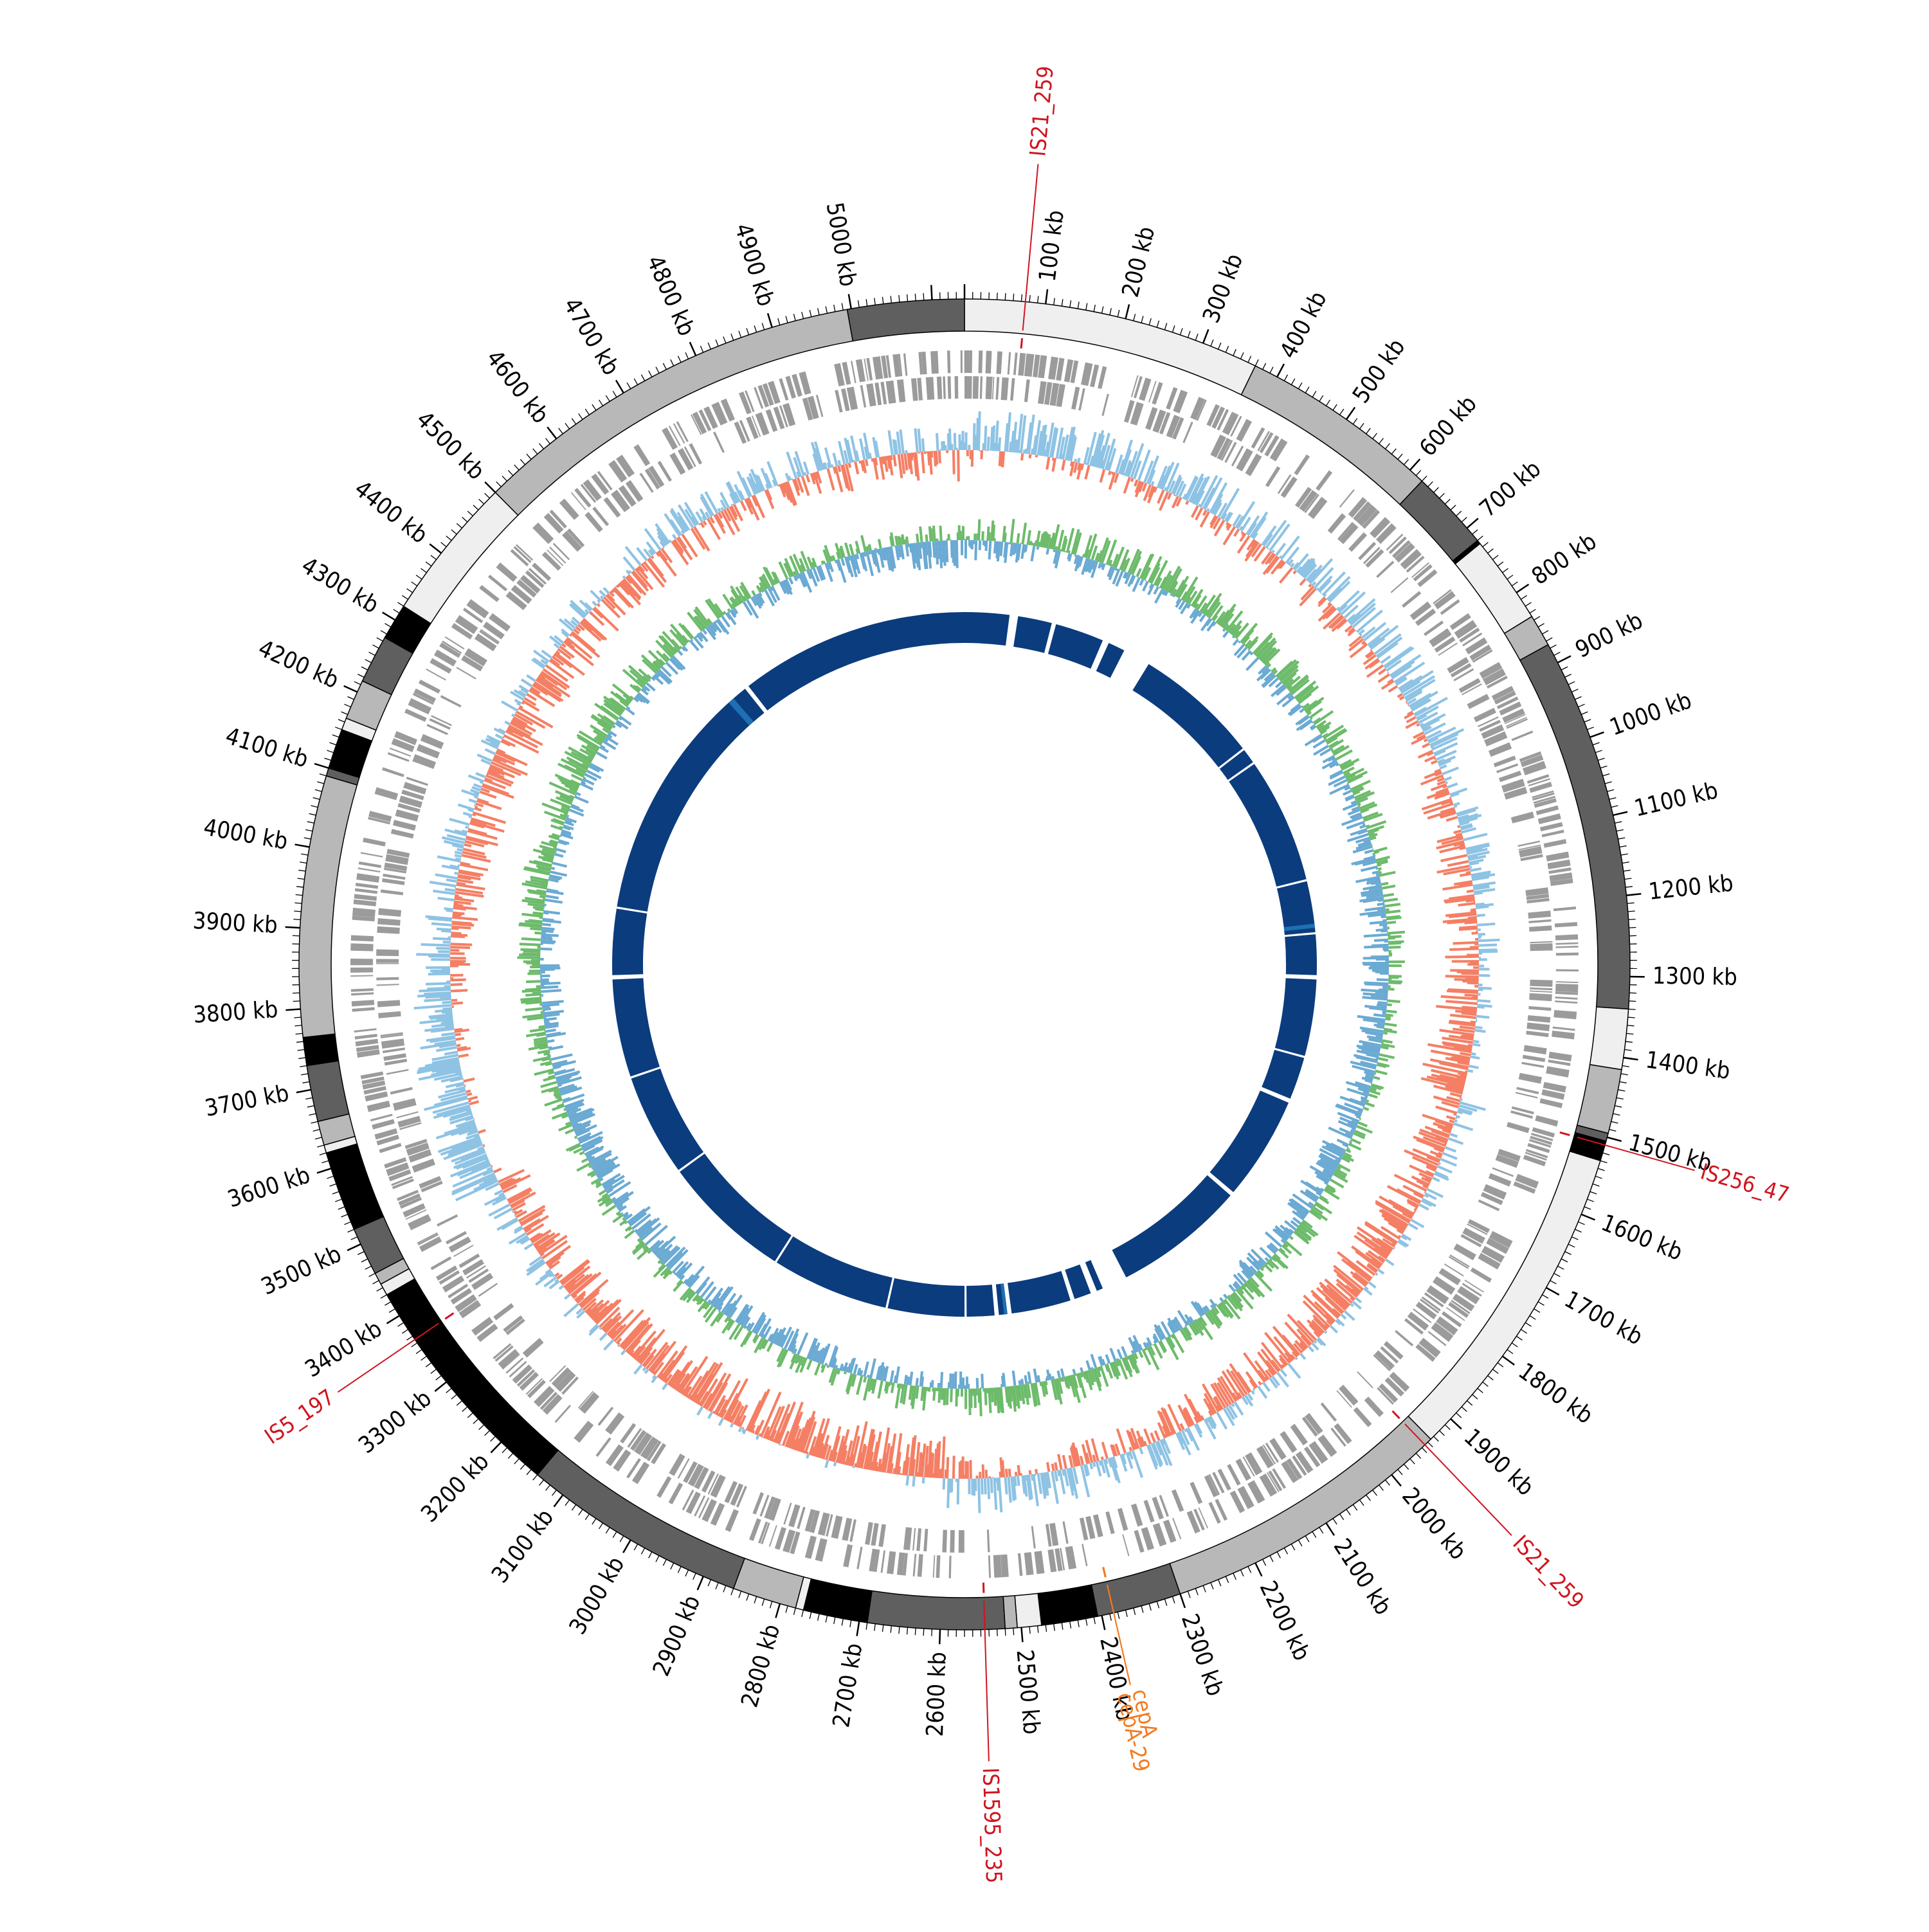 This screenshot has width=1929, height=1932. Describe the element at coordinates (1448, 426) in the screenshot. I see `tick-label: 600 kb` at that location.